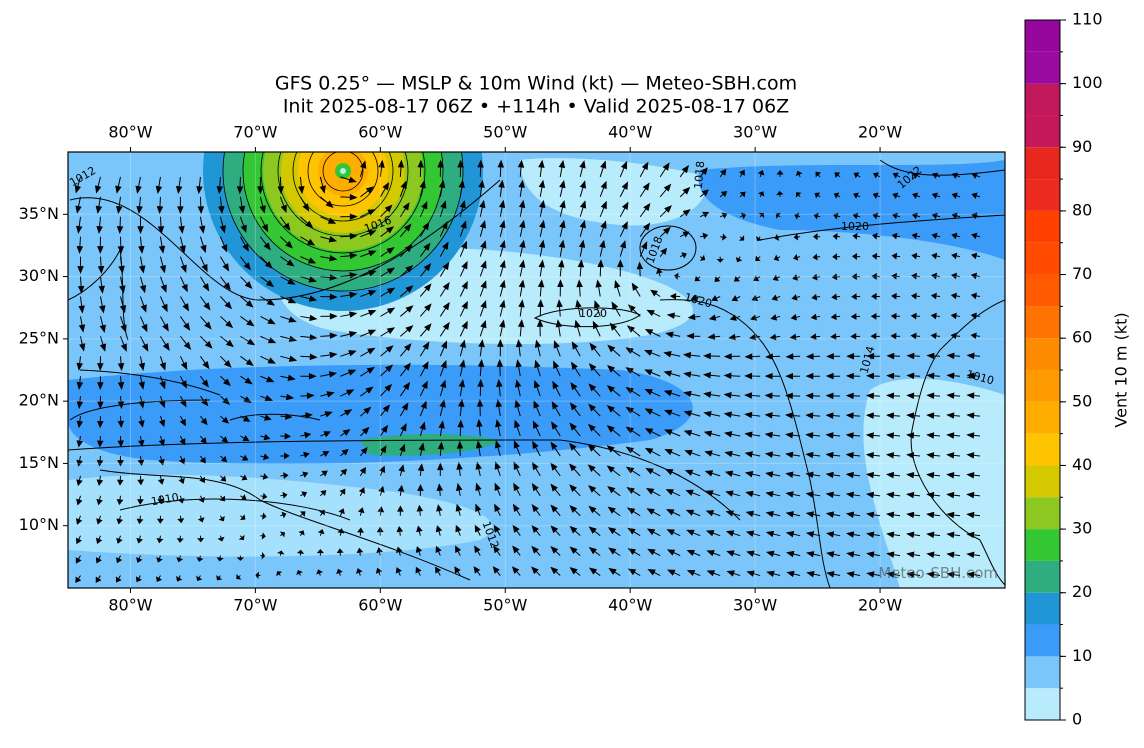  Describe the element at coordinates (1077, 719) in the screenshot. I see `colorbar-tick-label: 0` at that location.